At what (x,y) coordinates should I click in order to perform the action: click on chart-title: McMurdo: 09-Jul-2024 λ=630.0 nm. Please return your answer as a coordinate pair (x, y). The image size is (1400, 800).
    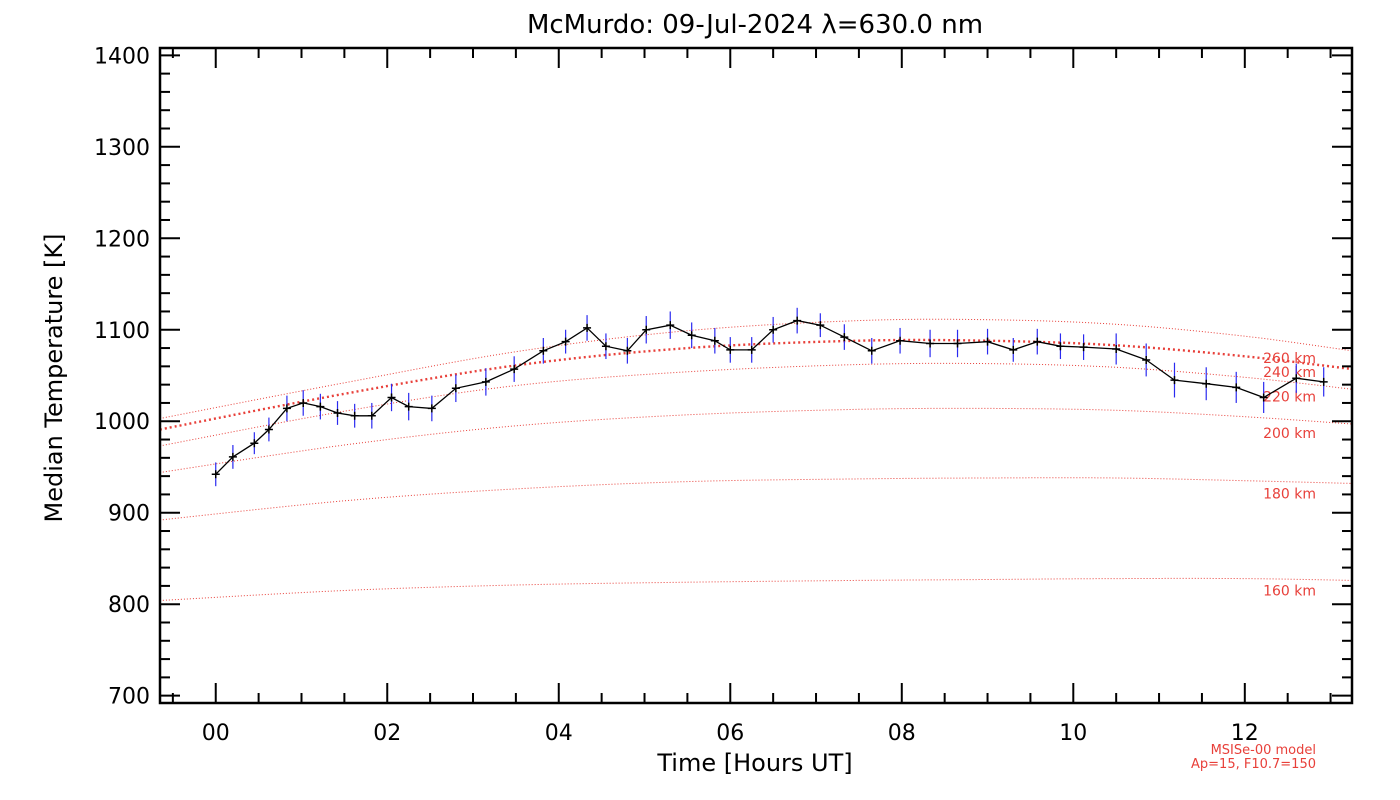
    Looking at the image, I should click on (755, 25).